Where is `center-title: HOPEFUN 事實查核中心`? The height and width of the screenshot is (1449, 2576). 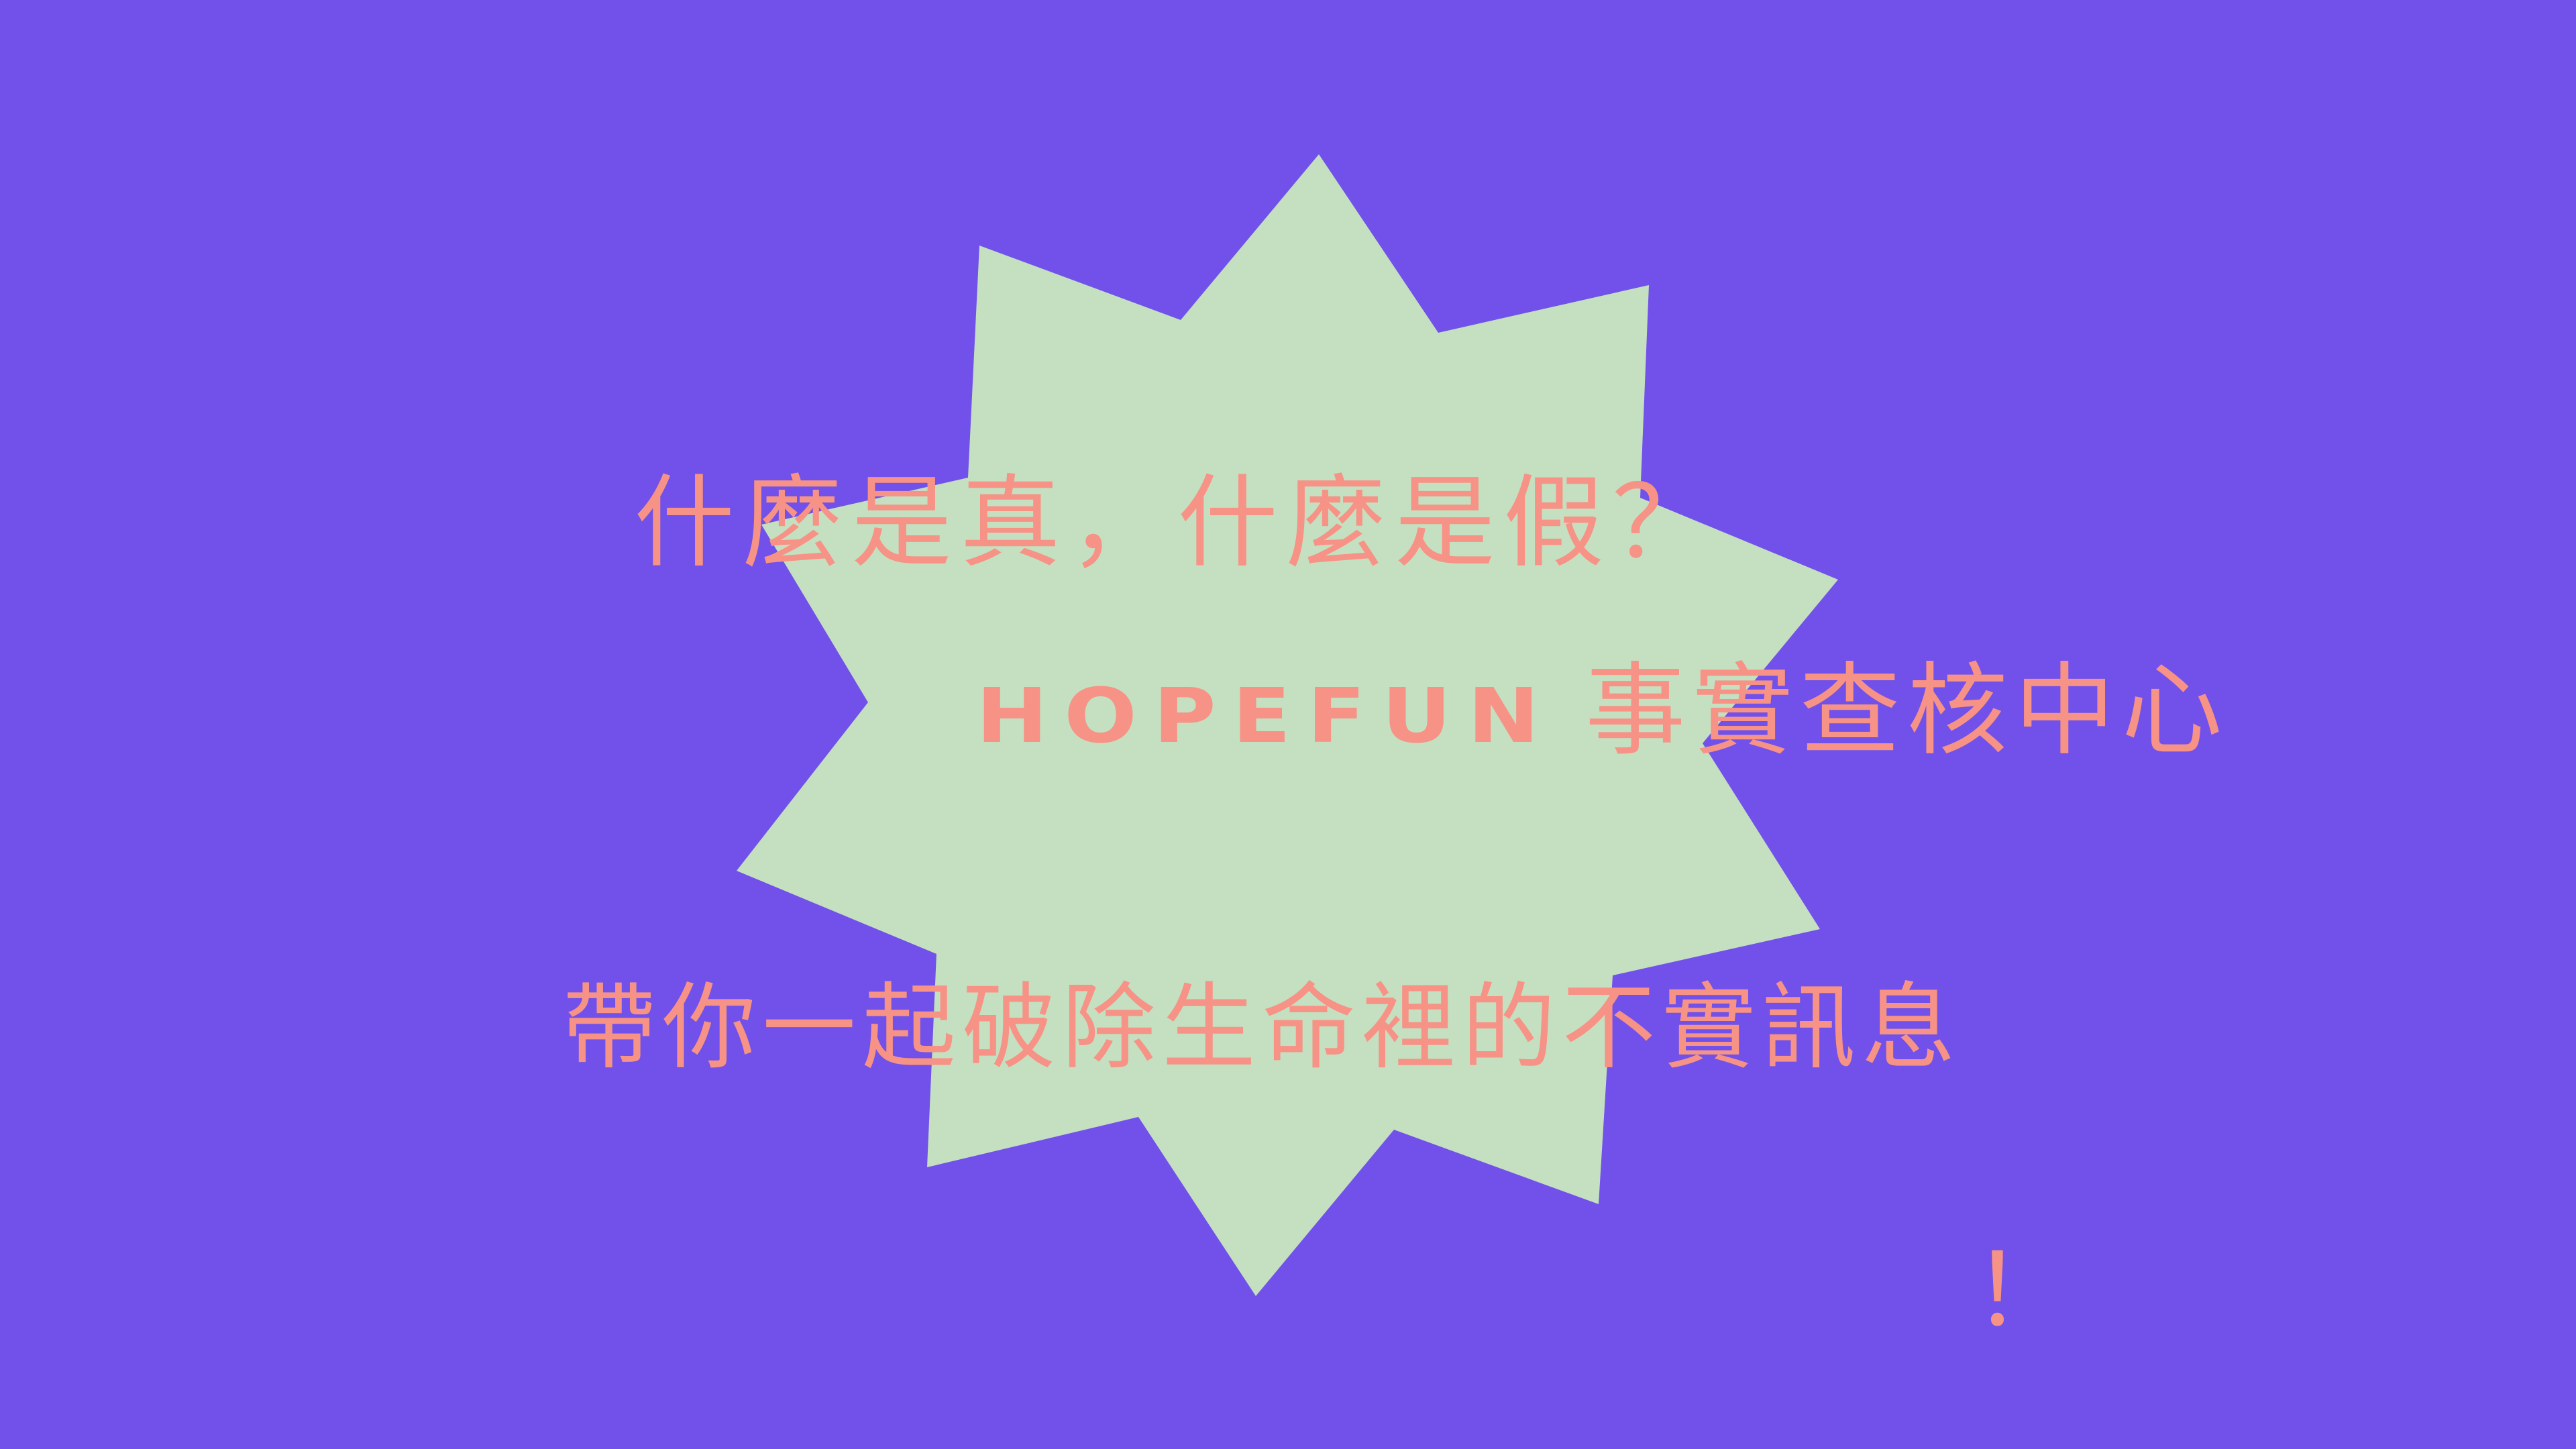
center-title: HOPEFUN 事實查核中心 is located at coordinates (1602, 711).